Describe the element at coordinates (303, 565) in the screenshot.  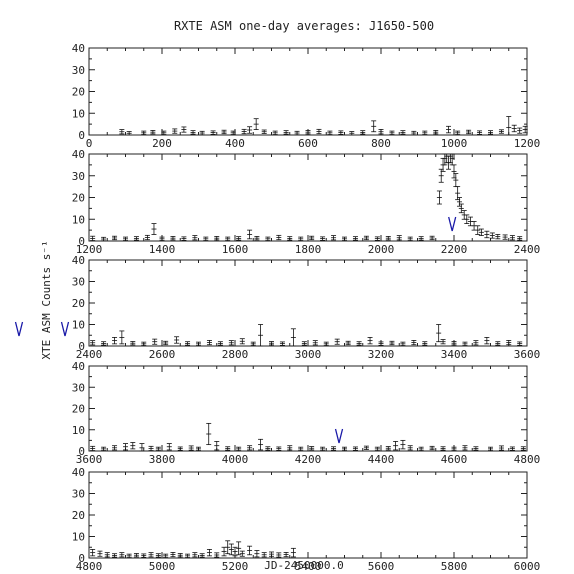
I see `x-axis-label: JD-2450000.0` at that location.